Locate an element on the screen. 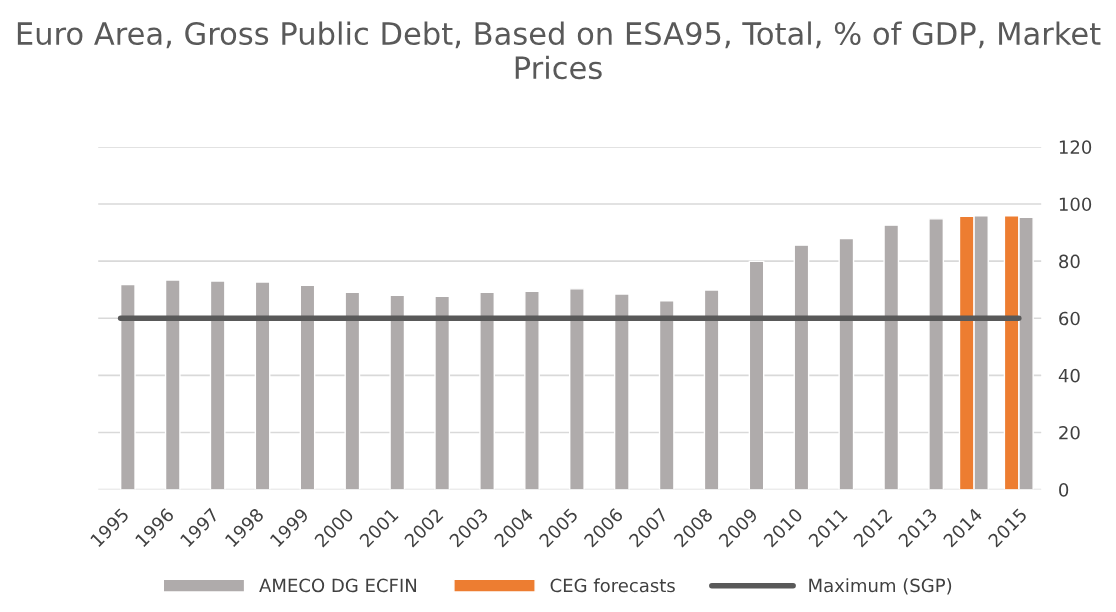  y-tick-label: 20 is located at coordinates (1069, 432).